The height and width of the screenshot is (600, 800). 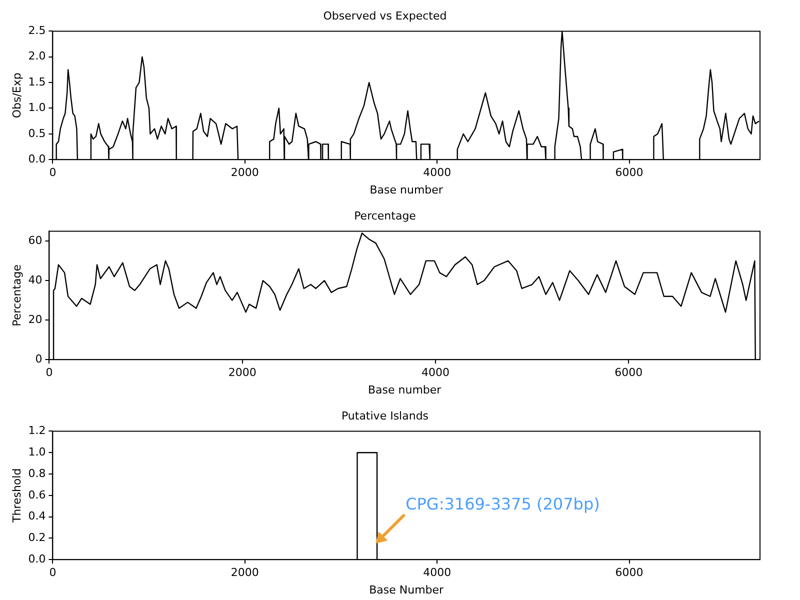 What do you see at coordinates (35, 319) in the screenshot?
I see `y-tick-label: 20` at bounding box center [35, 319].